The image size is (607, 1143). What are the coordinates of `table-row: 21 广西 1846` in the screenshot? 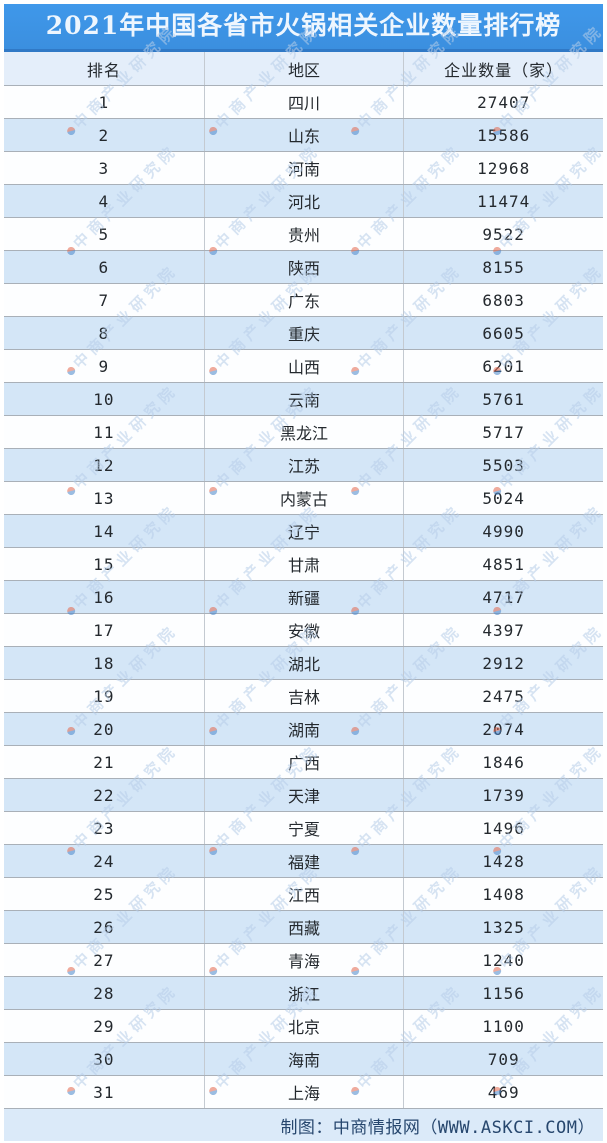 It's located at (303, 761).